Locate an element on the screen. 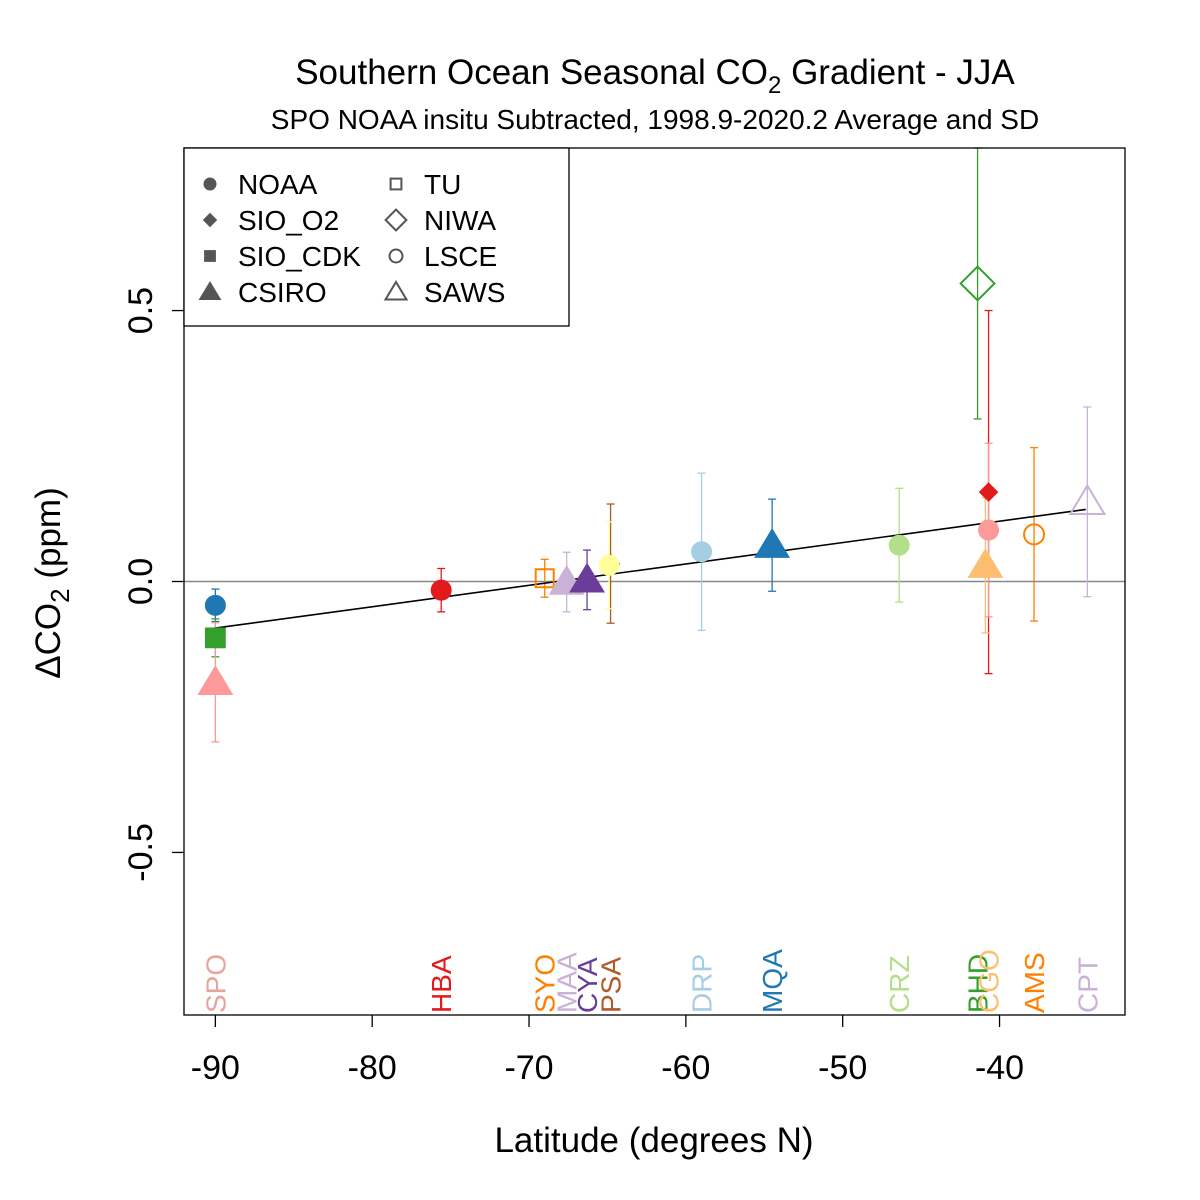  title-main: Southern Ocean Seasonal CO is located at coordinates (531, 72).